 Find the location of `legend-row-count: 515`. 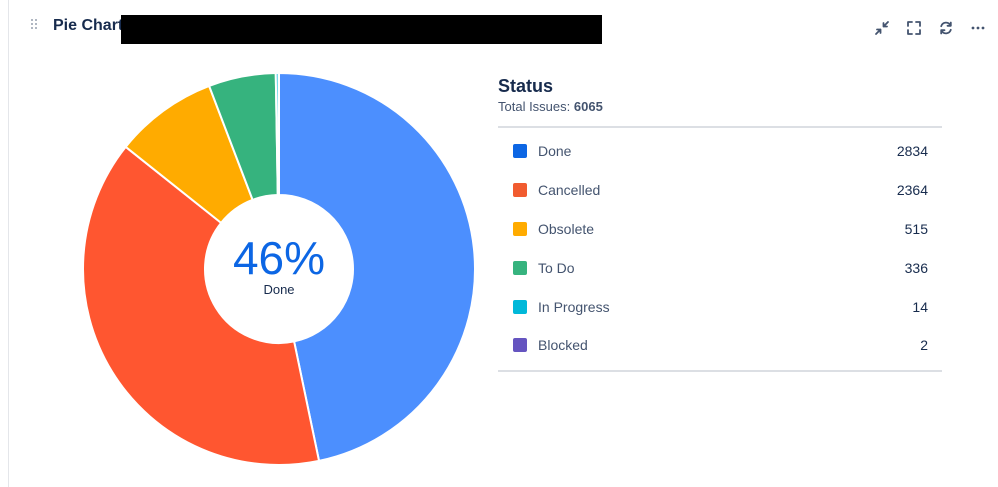

legend-row-count: 515 is located at coordinates (916, 228).